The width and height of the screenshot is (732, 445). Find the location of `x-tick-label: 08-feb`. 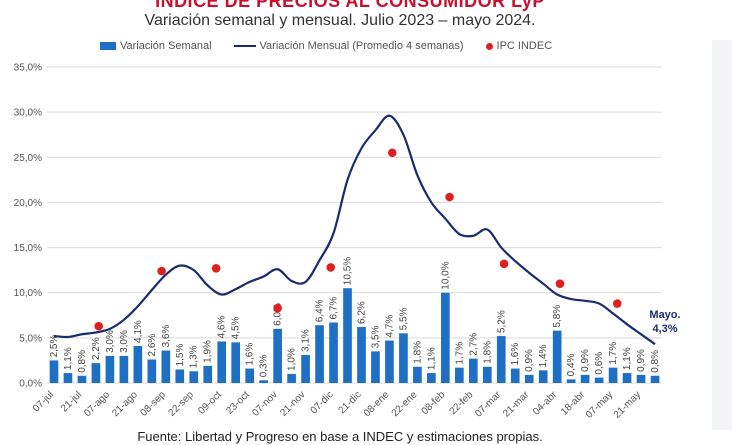

x-tick-label: 08-feb is located at coordinates (434, 403).